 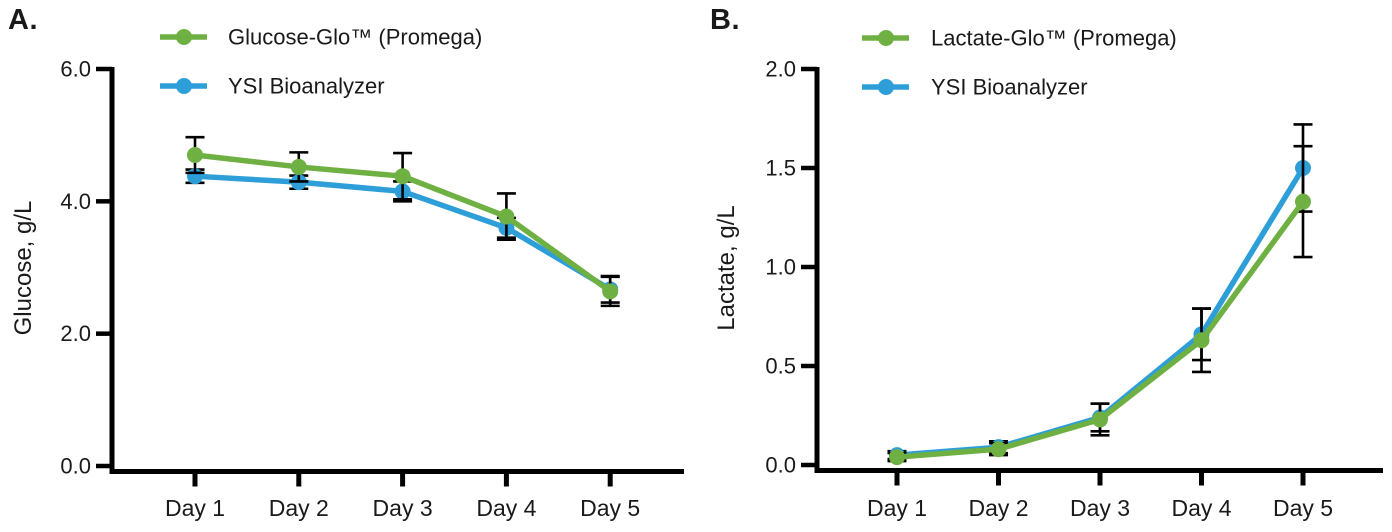 What do you see at coordinates (23, 20) in the screenshot?
I see `panel-a-label: A.` at bounding box center [23, 20].